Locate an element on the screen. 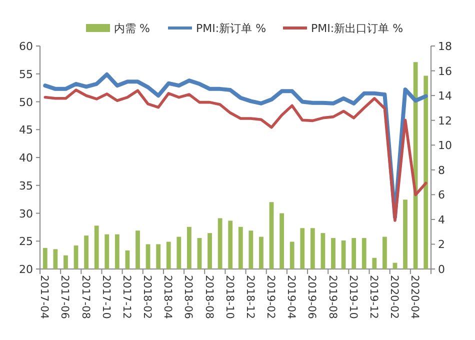 Image resolution: width=475 pixels, height=340 pixels. legend-label: 内需 % is located at coordinates (132, 28).